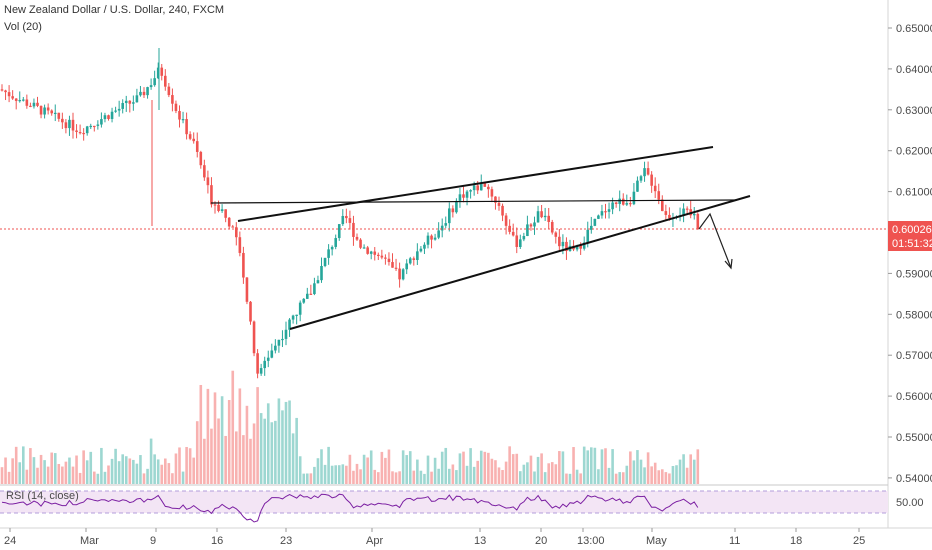 The width and height of the screenshot is (932, 550). I want to click on wedge-upper-trendline, so click(475, 184).